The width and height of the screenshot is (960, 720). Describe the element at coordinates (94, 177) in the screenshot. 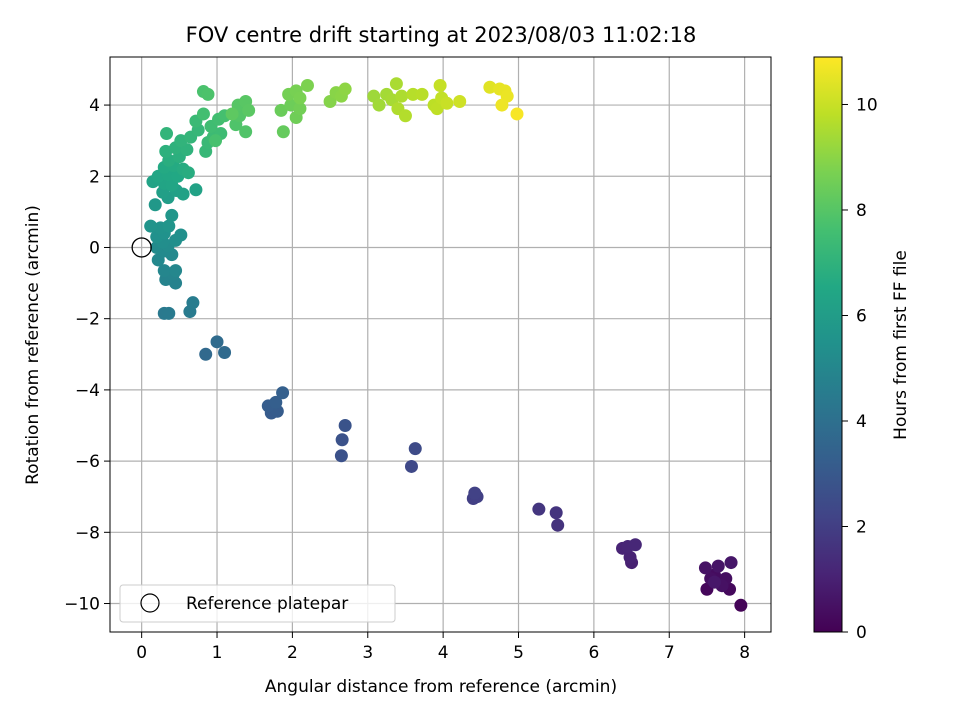

I see `y-tick-label: 2` at that location.